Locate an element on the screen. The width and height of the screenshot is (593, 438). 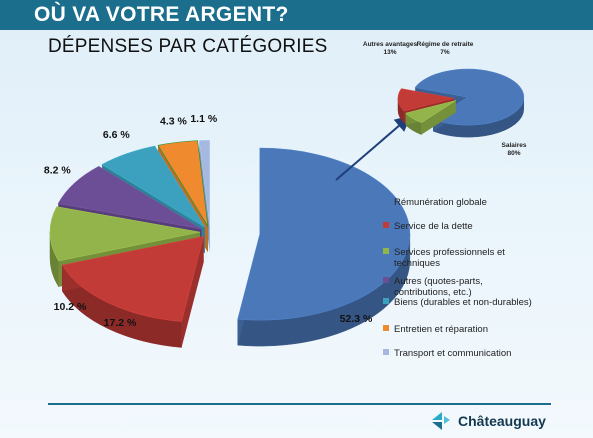
legend-item: Entretien et réparation is located at coordinates (435, 329).